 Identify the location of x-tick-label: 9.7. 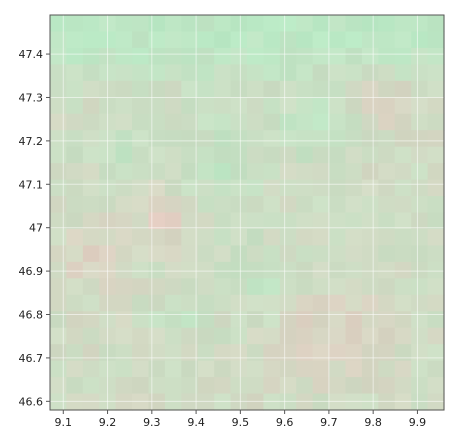
(329, 422).